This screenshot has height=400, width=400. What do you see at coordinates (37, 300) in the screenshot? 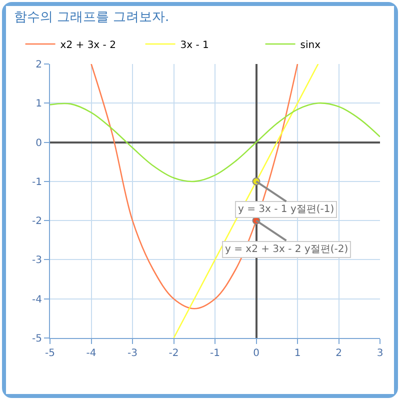
I see `y-tick-label: -4` at bounding box center [37, 300].